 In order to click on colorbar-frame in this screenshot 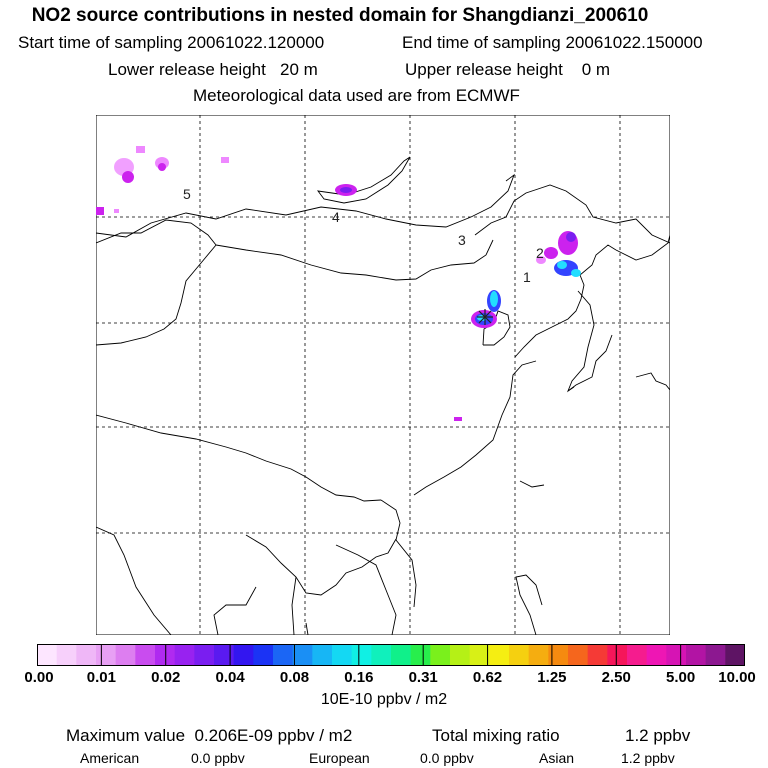, I will do `click(391, 655)`.